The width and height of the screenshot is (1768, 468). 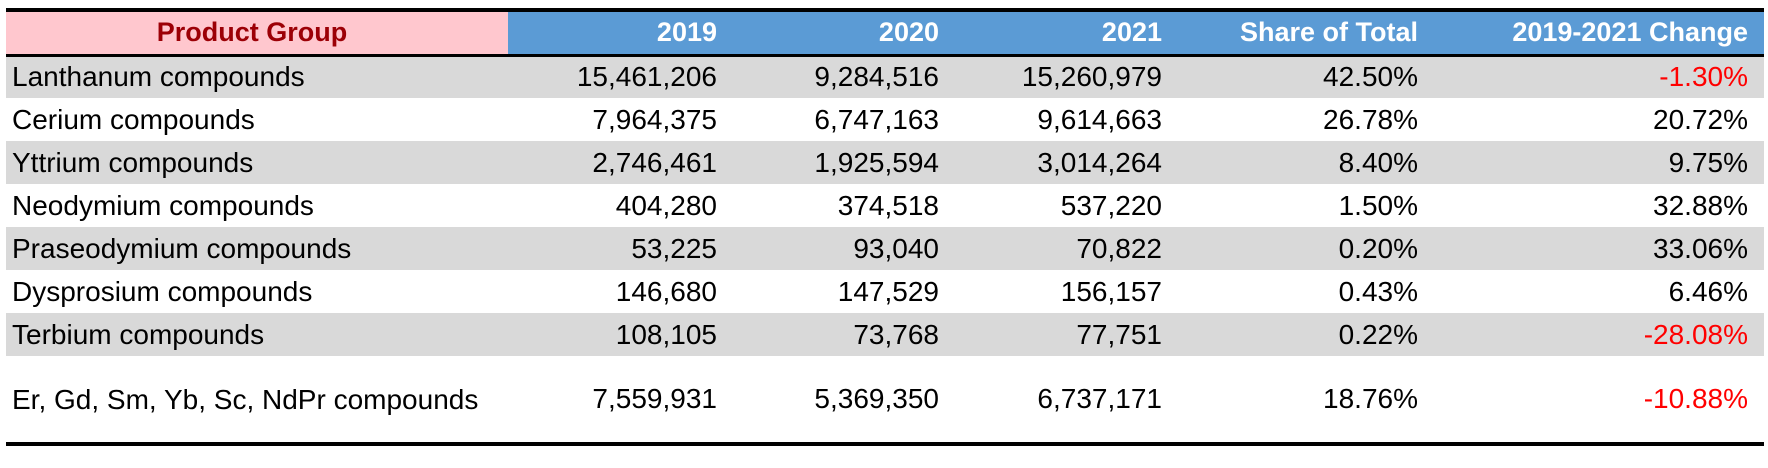 I want to click on column-header-2021: 2021, so click(x=1066, y=33).